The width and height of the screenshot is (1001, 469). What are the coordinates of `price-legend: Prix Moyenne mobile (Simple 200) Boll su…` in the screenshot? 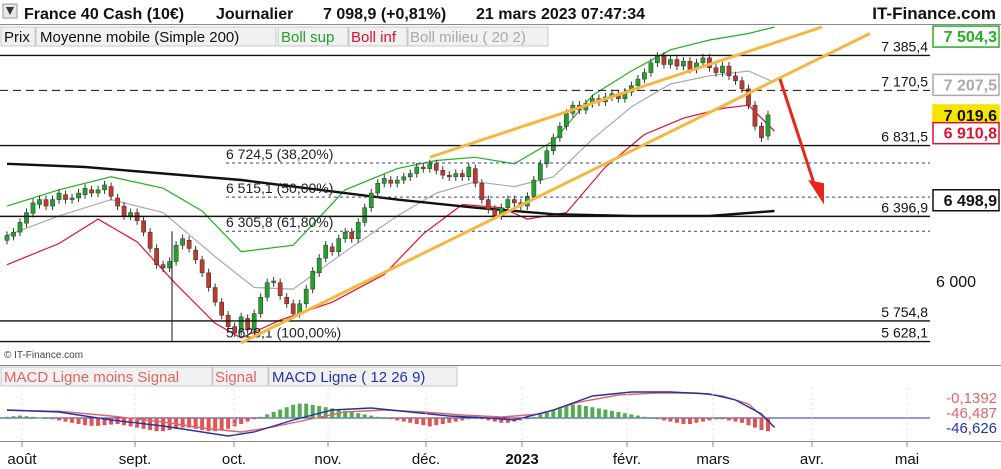 It's located at (274, 36).